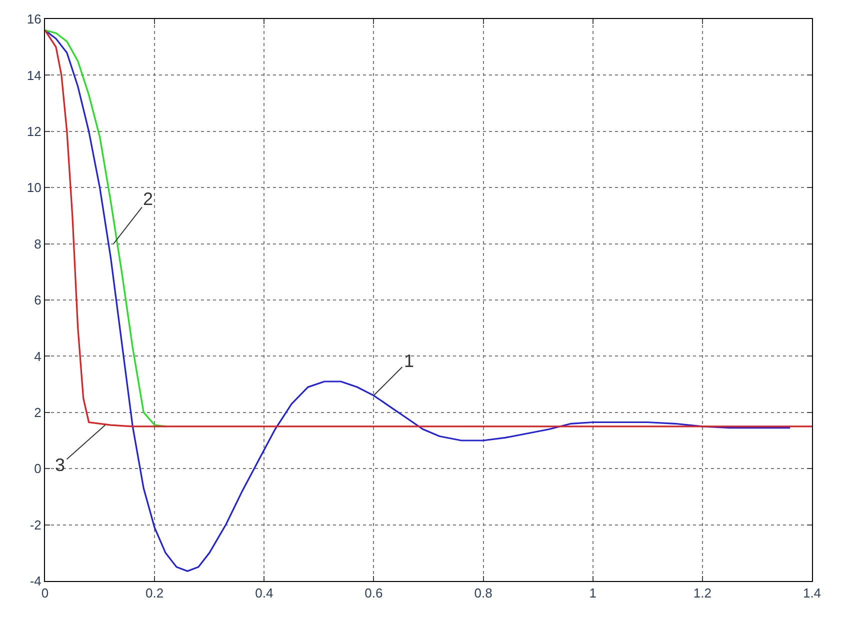 Image resolution: width=842 pixels, height=621 pixels. What do you see at coordinates (483, 593) in the screenshot?
I see `x-tick-label: 0.8` at bounding box center [483, 593].